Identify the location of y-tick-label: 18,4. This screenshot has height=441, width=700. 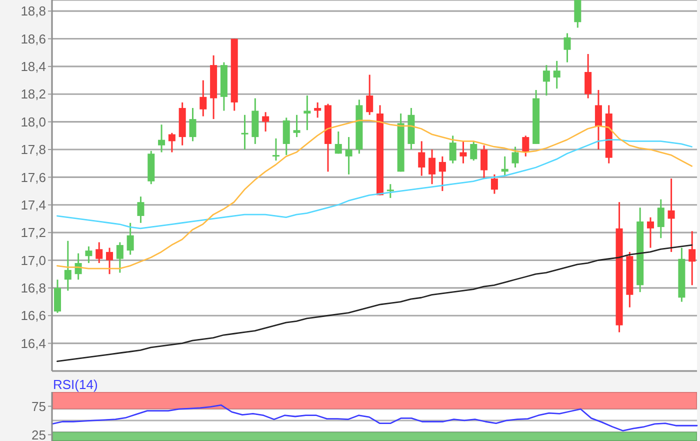
(33, 66).